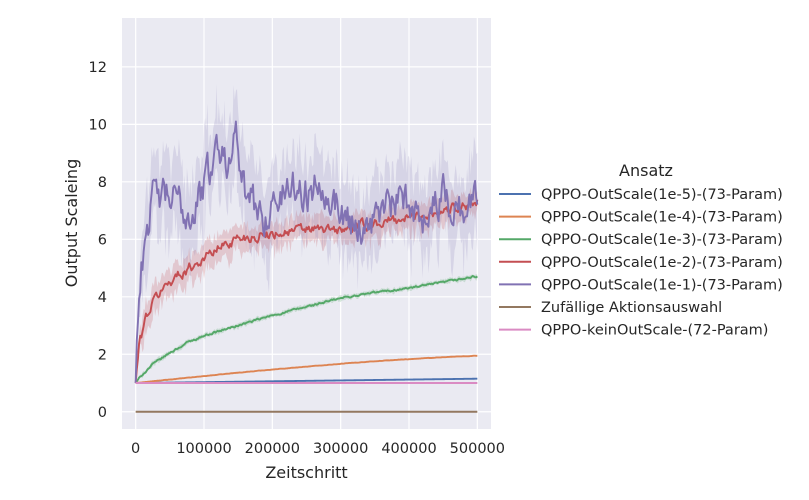  What do you see at coordinates (272, 449) in the screenshot?
I see `x-tick-label: 200000` at bounding box center [272, 449].